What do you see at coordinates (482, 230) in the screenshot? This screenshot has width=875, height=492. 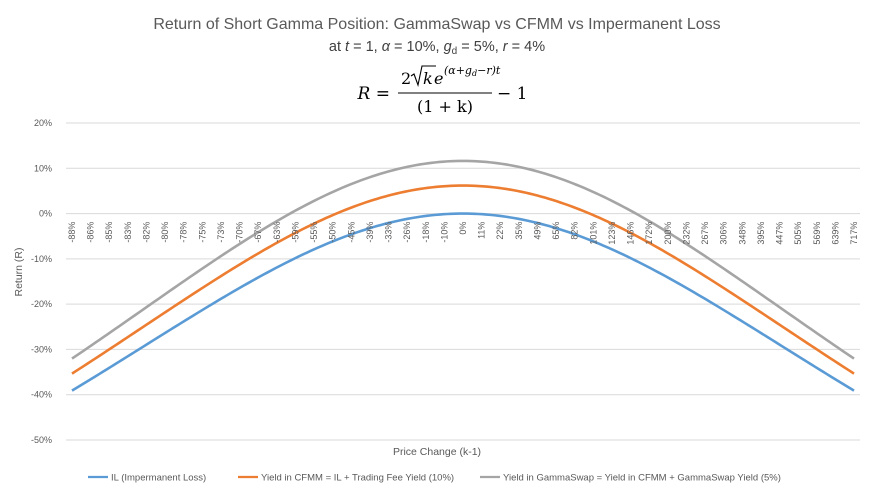 I see `x-tick-label: 11%` at bounding box center [482, 230].